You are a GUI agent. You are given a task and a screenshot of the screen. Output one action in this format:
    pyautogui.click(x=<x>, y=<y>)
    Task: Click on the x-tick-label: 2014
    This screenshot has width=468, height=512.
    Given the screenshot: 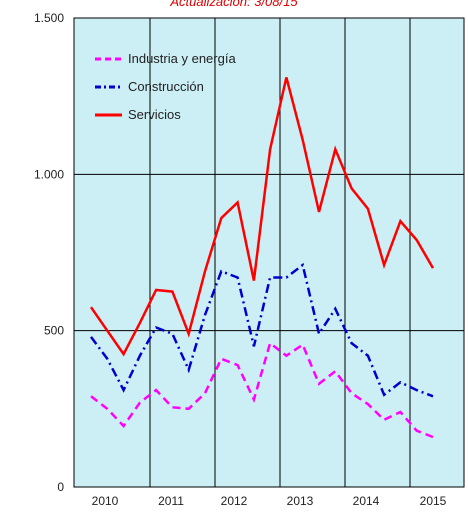 What is the action you would take?
    pyautogui.click(x=366, y=501)
    